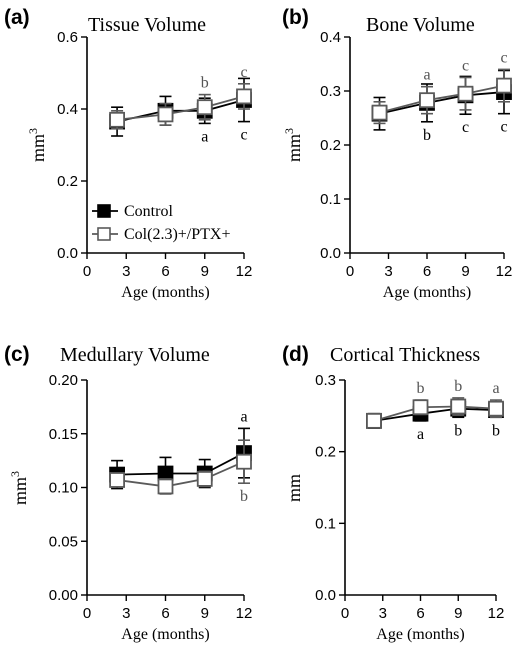  What do you see at coordinates (325, 380) in the screenshot?
I see `y-tick-label: 0.3` at bounding box center [325, 380].